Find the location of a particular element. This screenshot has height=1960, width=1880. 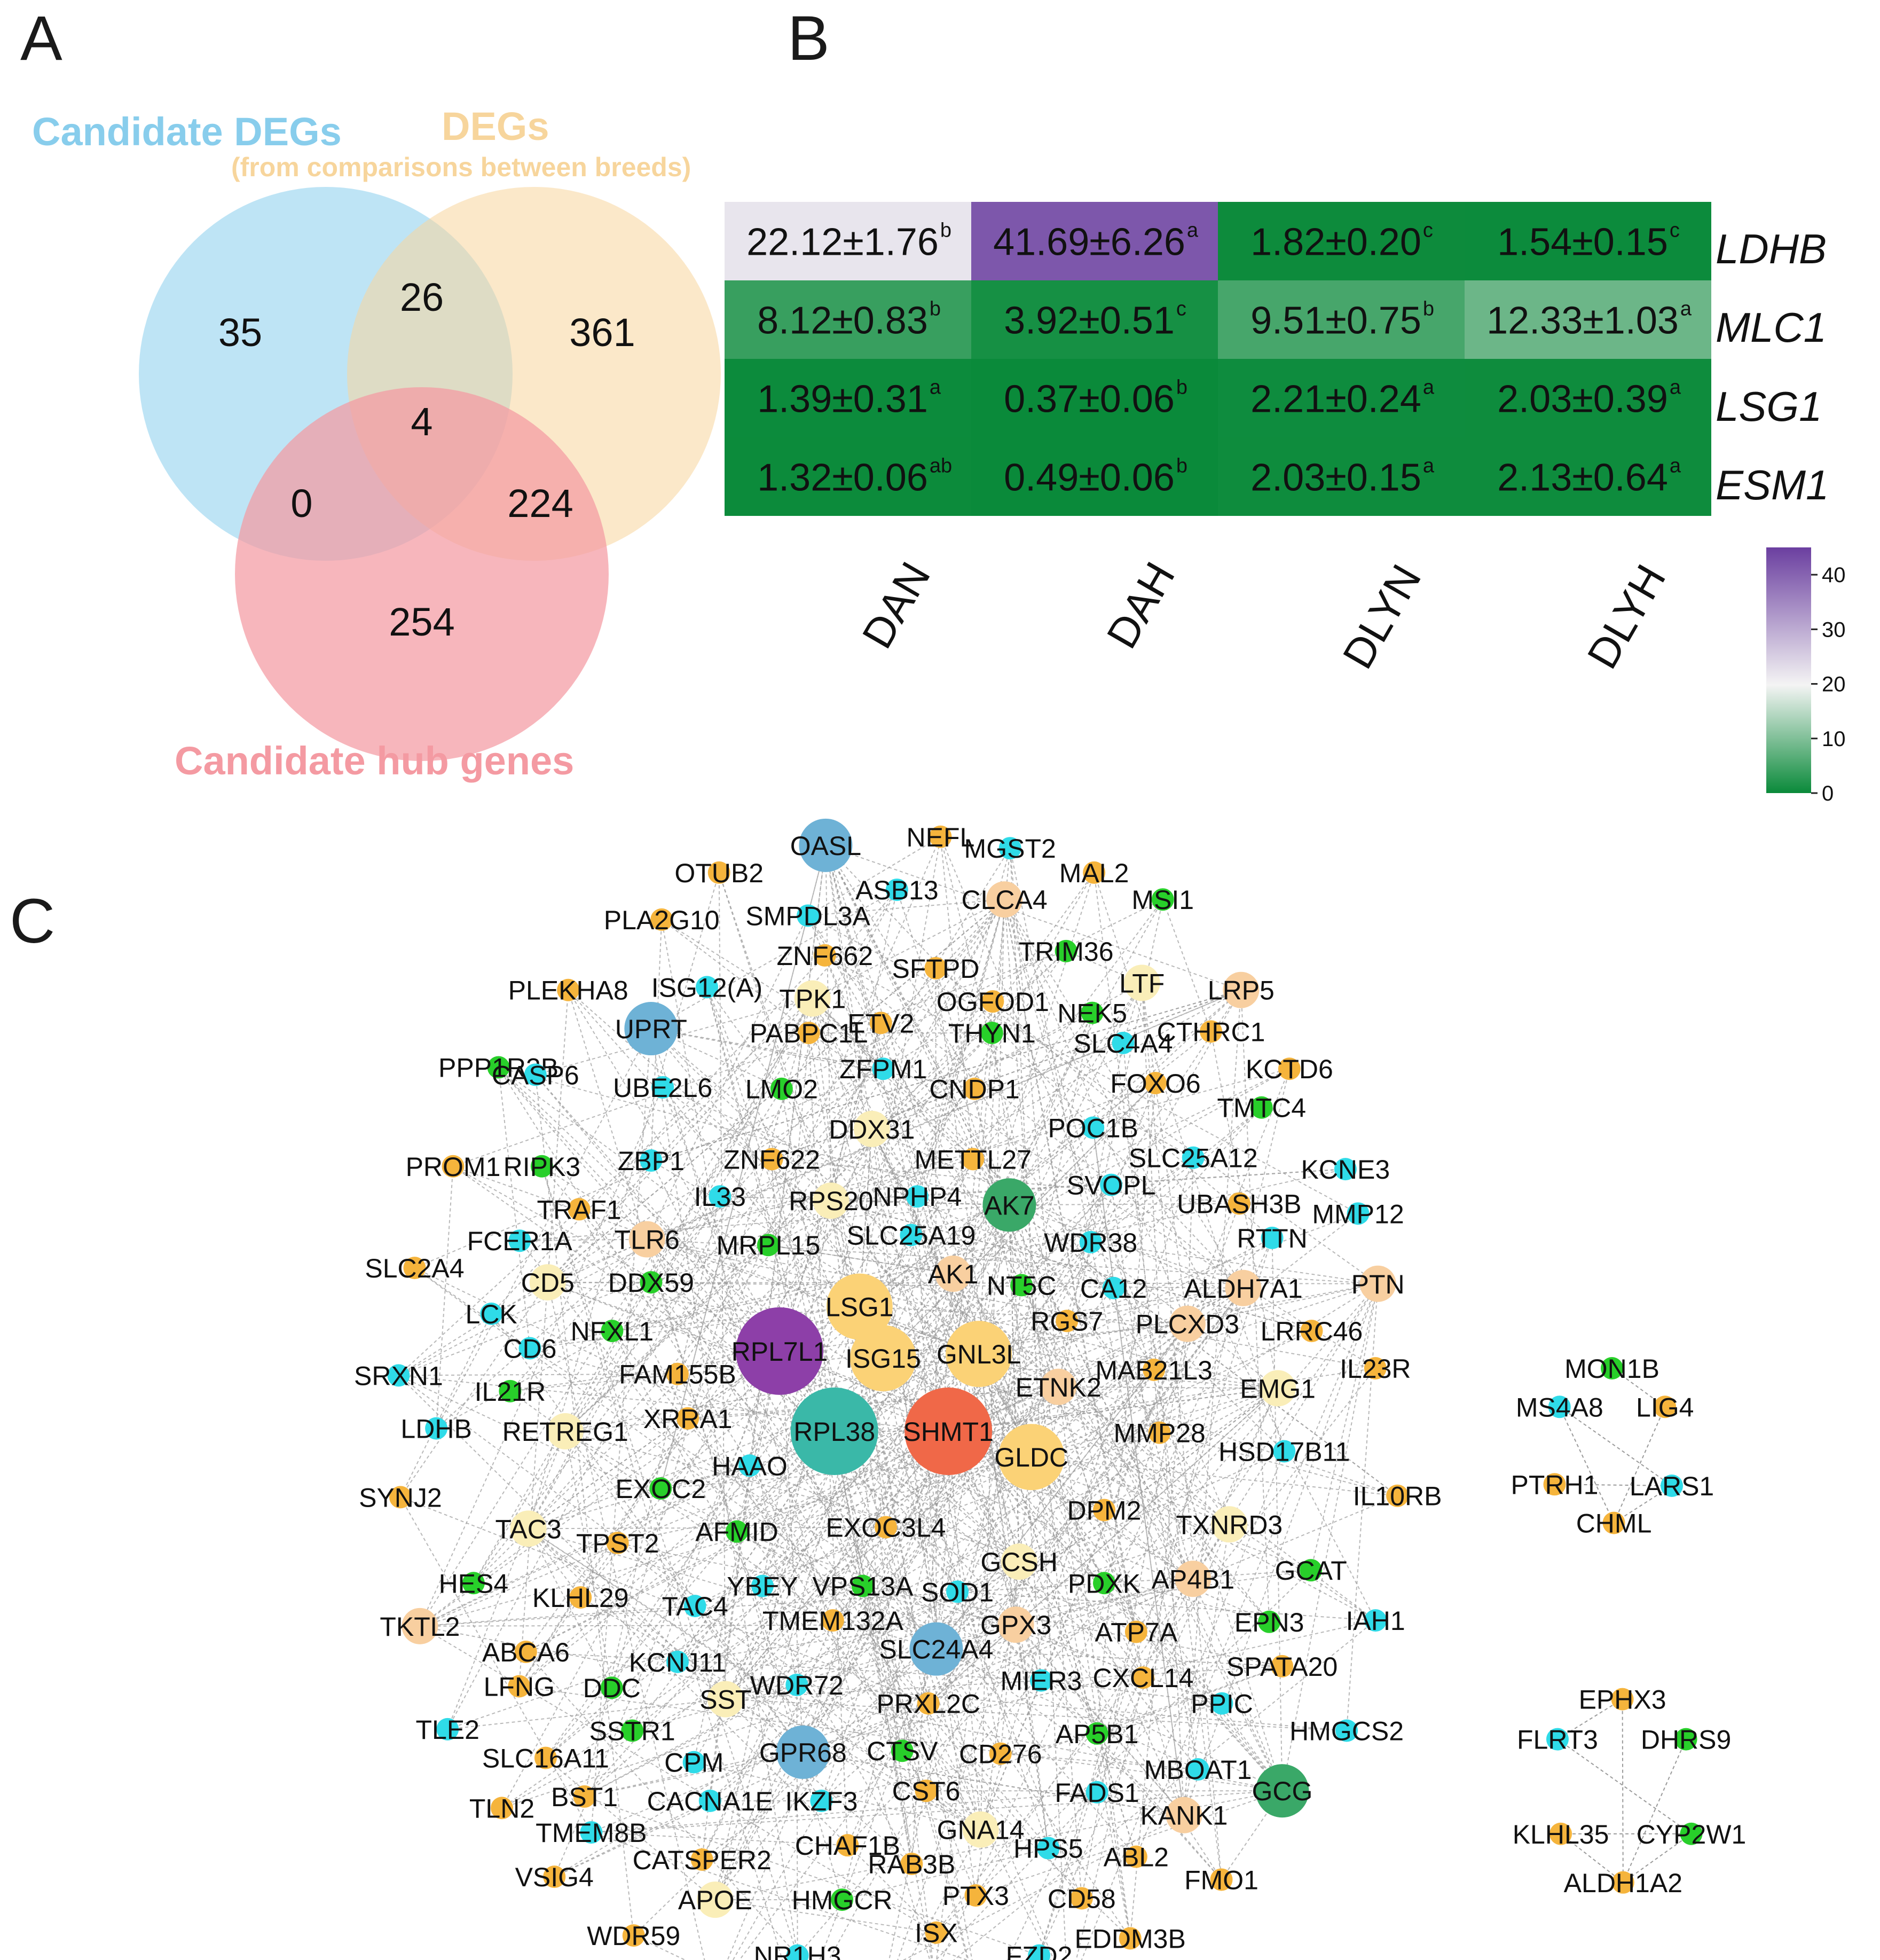

node-circle-poc1b is located at coordinates (1093, 1127).